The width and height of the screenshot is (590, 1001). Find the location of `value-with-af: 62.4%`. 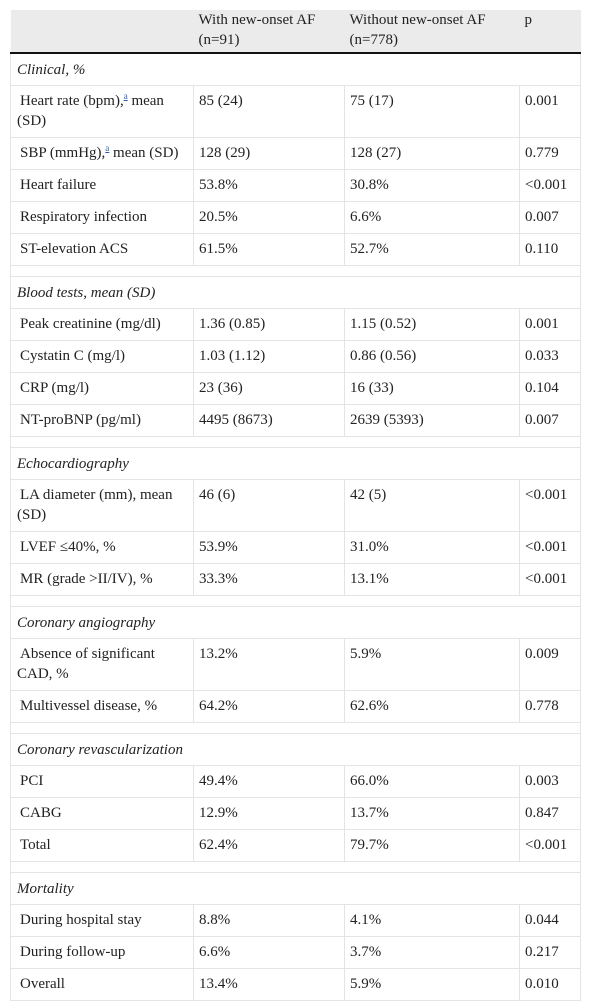

value-with-af: 62.4% is located at coordinates (269, 845).